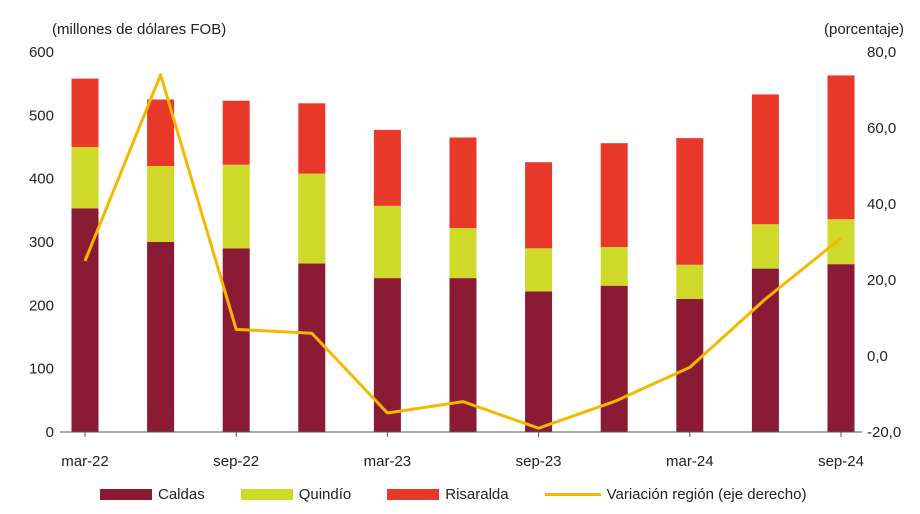 The height and width of the screenshot is (514, 920). I want to click on y-left-tick-label: 400, so click(41, 179).